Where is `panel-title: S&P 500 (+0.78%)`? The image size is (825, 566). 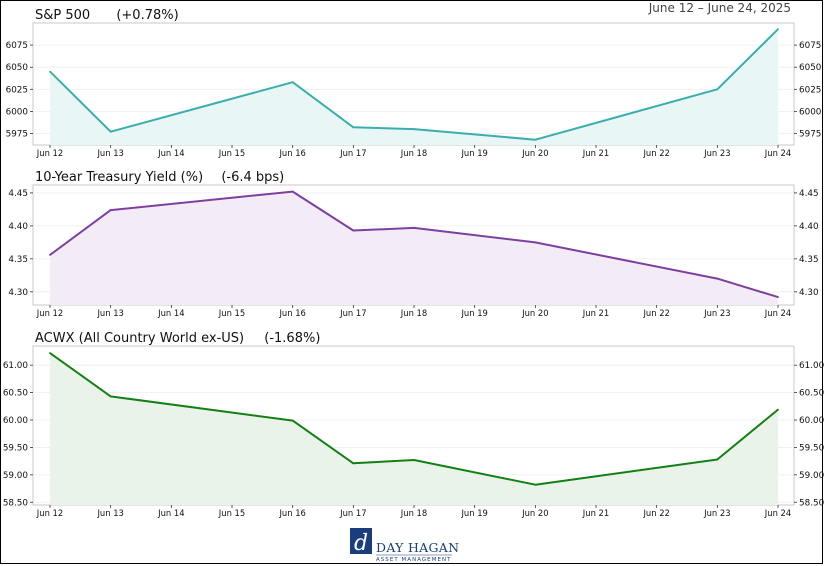 panel-title: S&P 500 (+0.78%) is located at coordinates (107, 15).